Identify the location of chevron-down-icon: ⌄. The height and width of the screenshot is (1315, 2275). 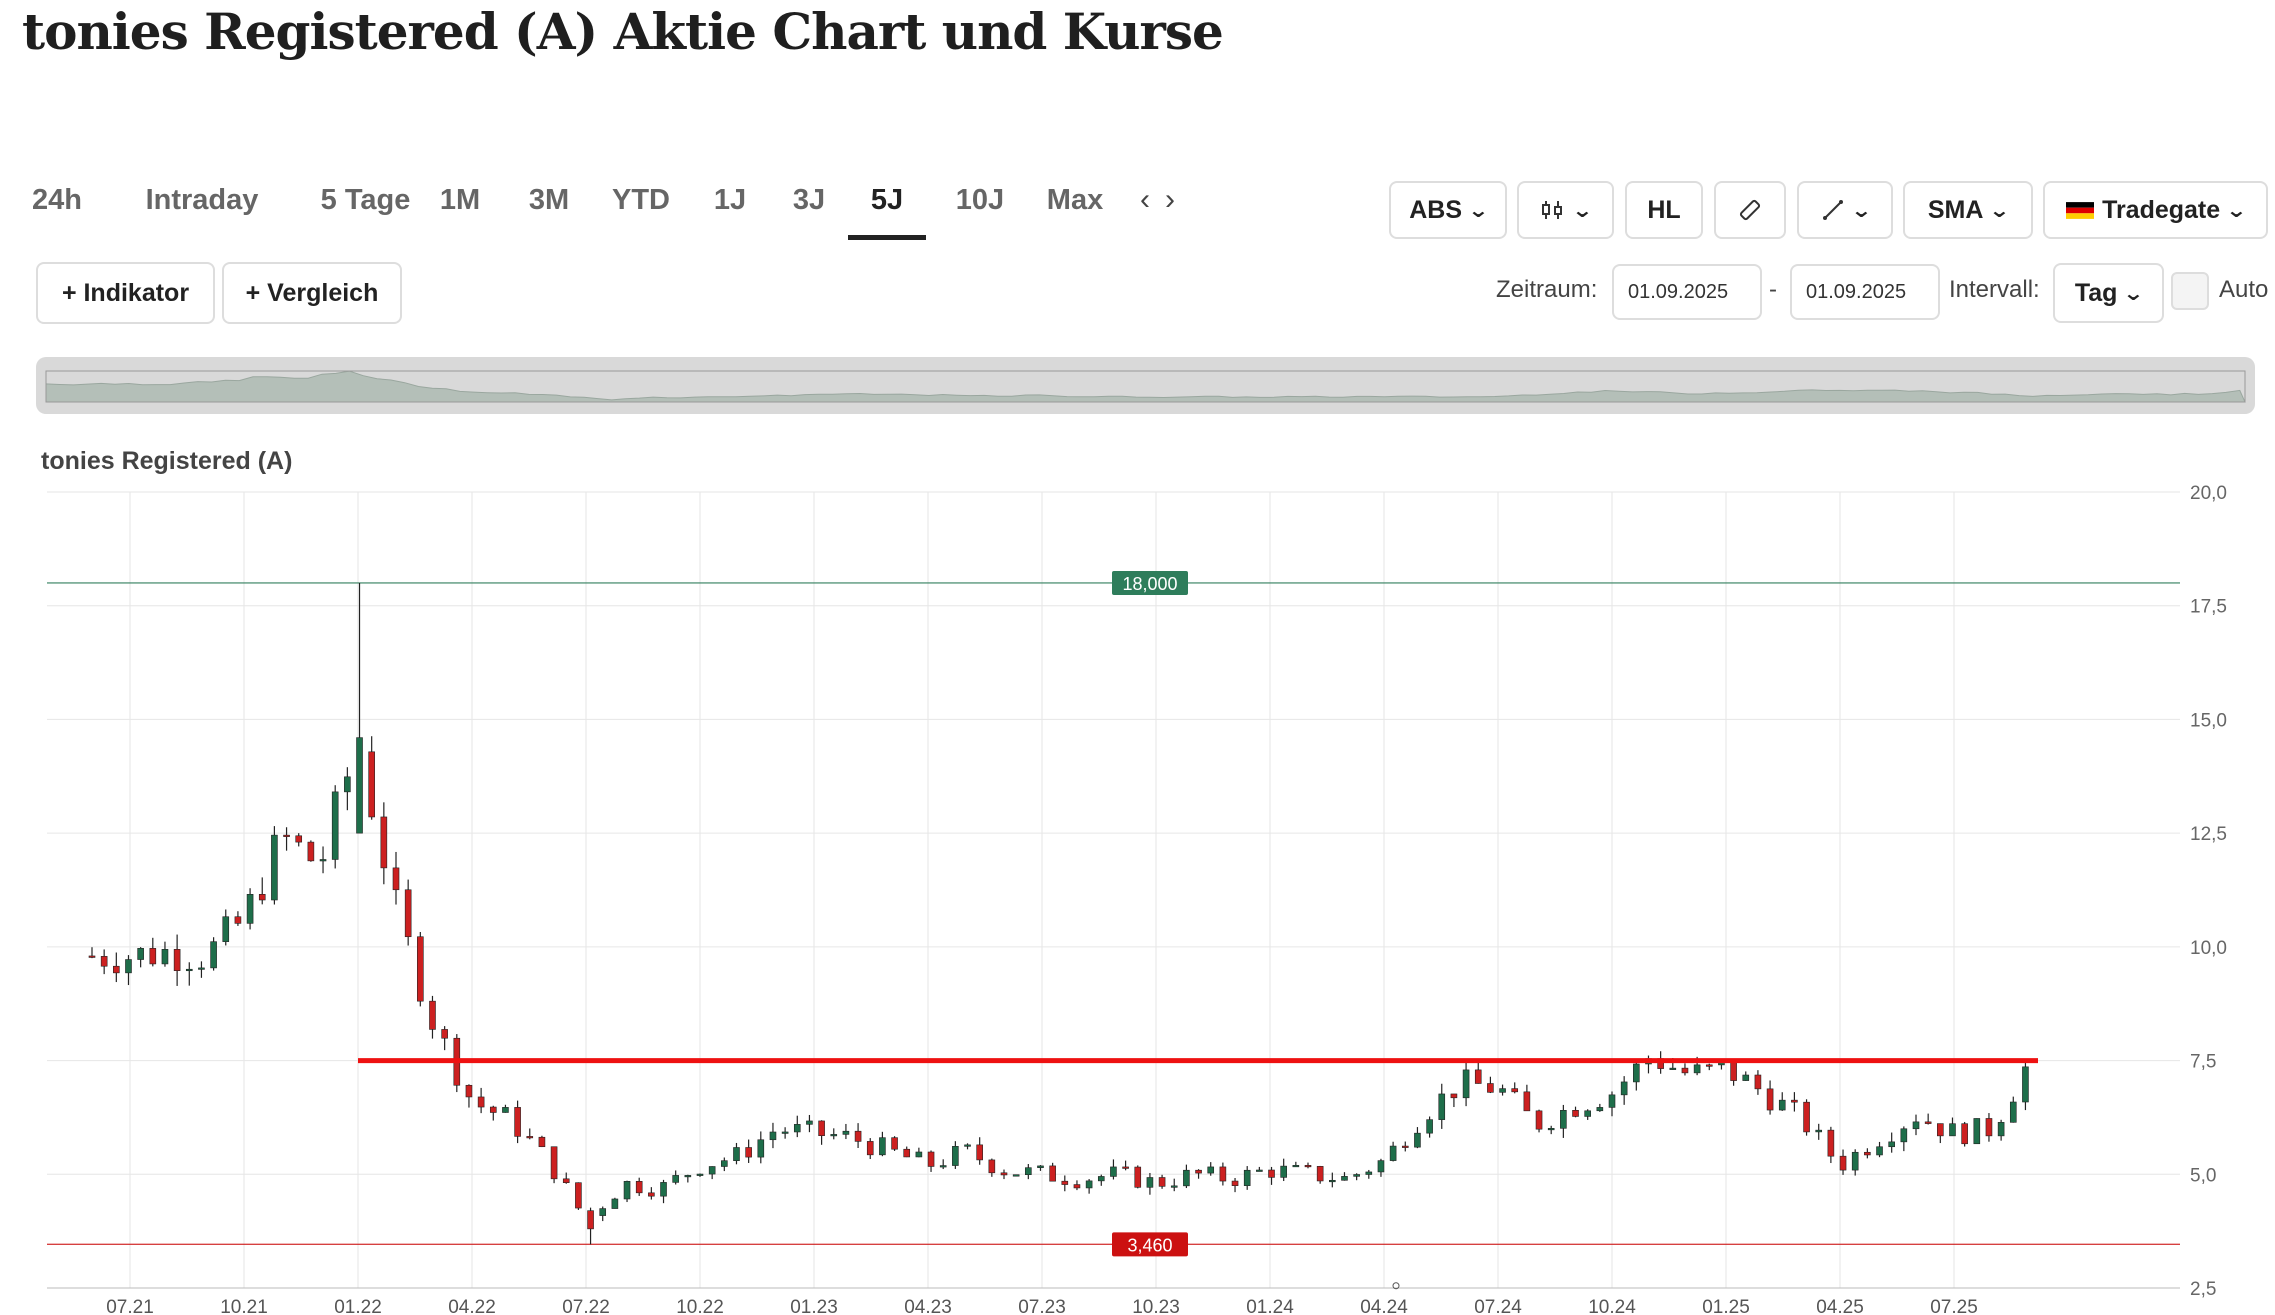
(2133, 293).